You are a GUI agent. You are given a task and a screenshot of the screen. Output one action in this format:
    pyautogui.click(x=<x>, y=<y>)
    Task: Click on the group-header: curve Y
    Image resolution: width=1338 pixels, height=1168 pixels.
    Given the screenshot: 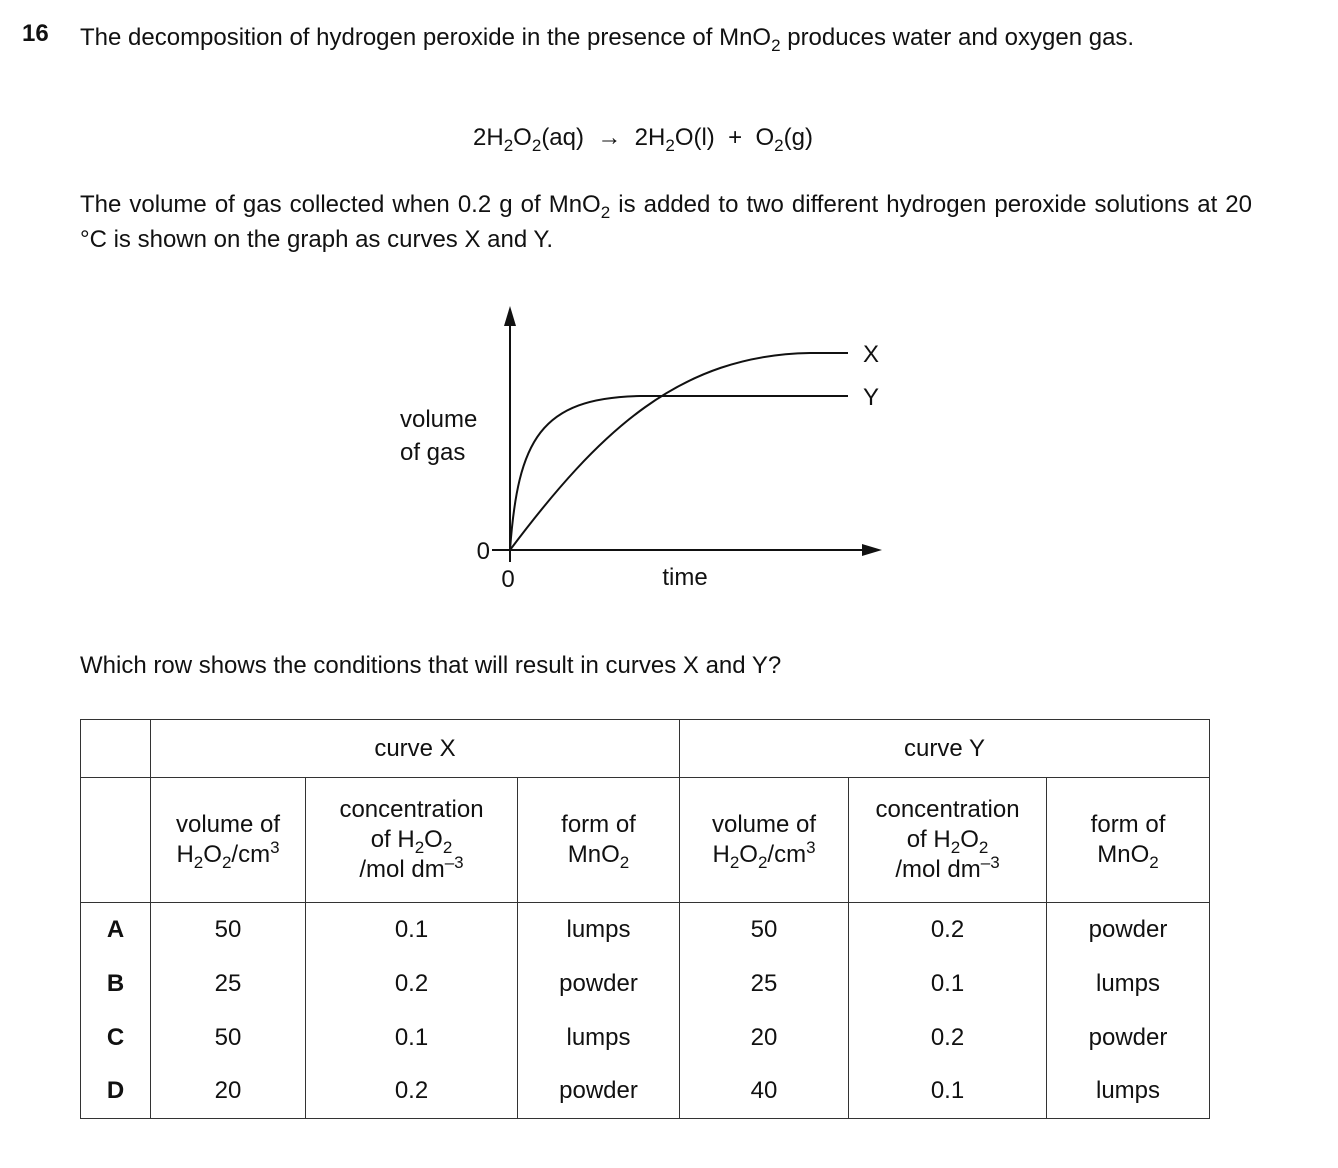 What is the action you would take?
    pyautogui.click(x=945, y=748)
    